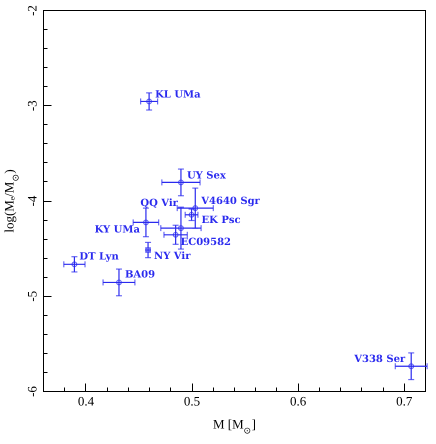  Describe the element at coordinates (140, 274) in the screenshot. I see `annotation: BA09` at that location.